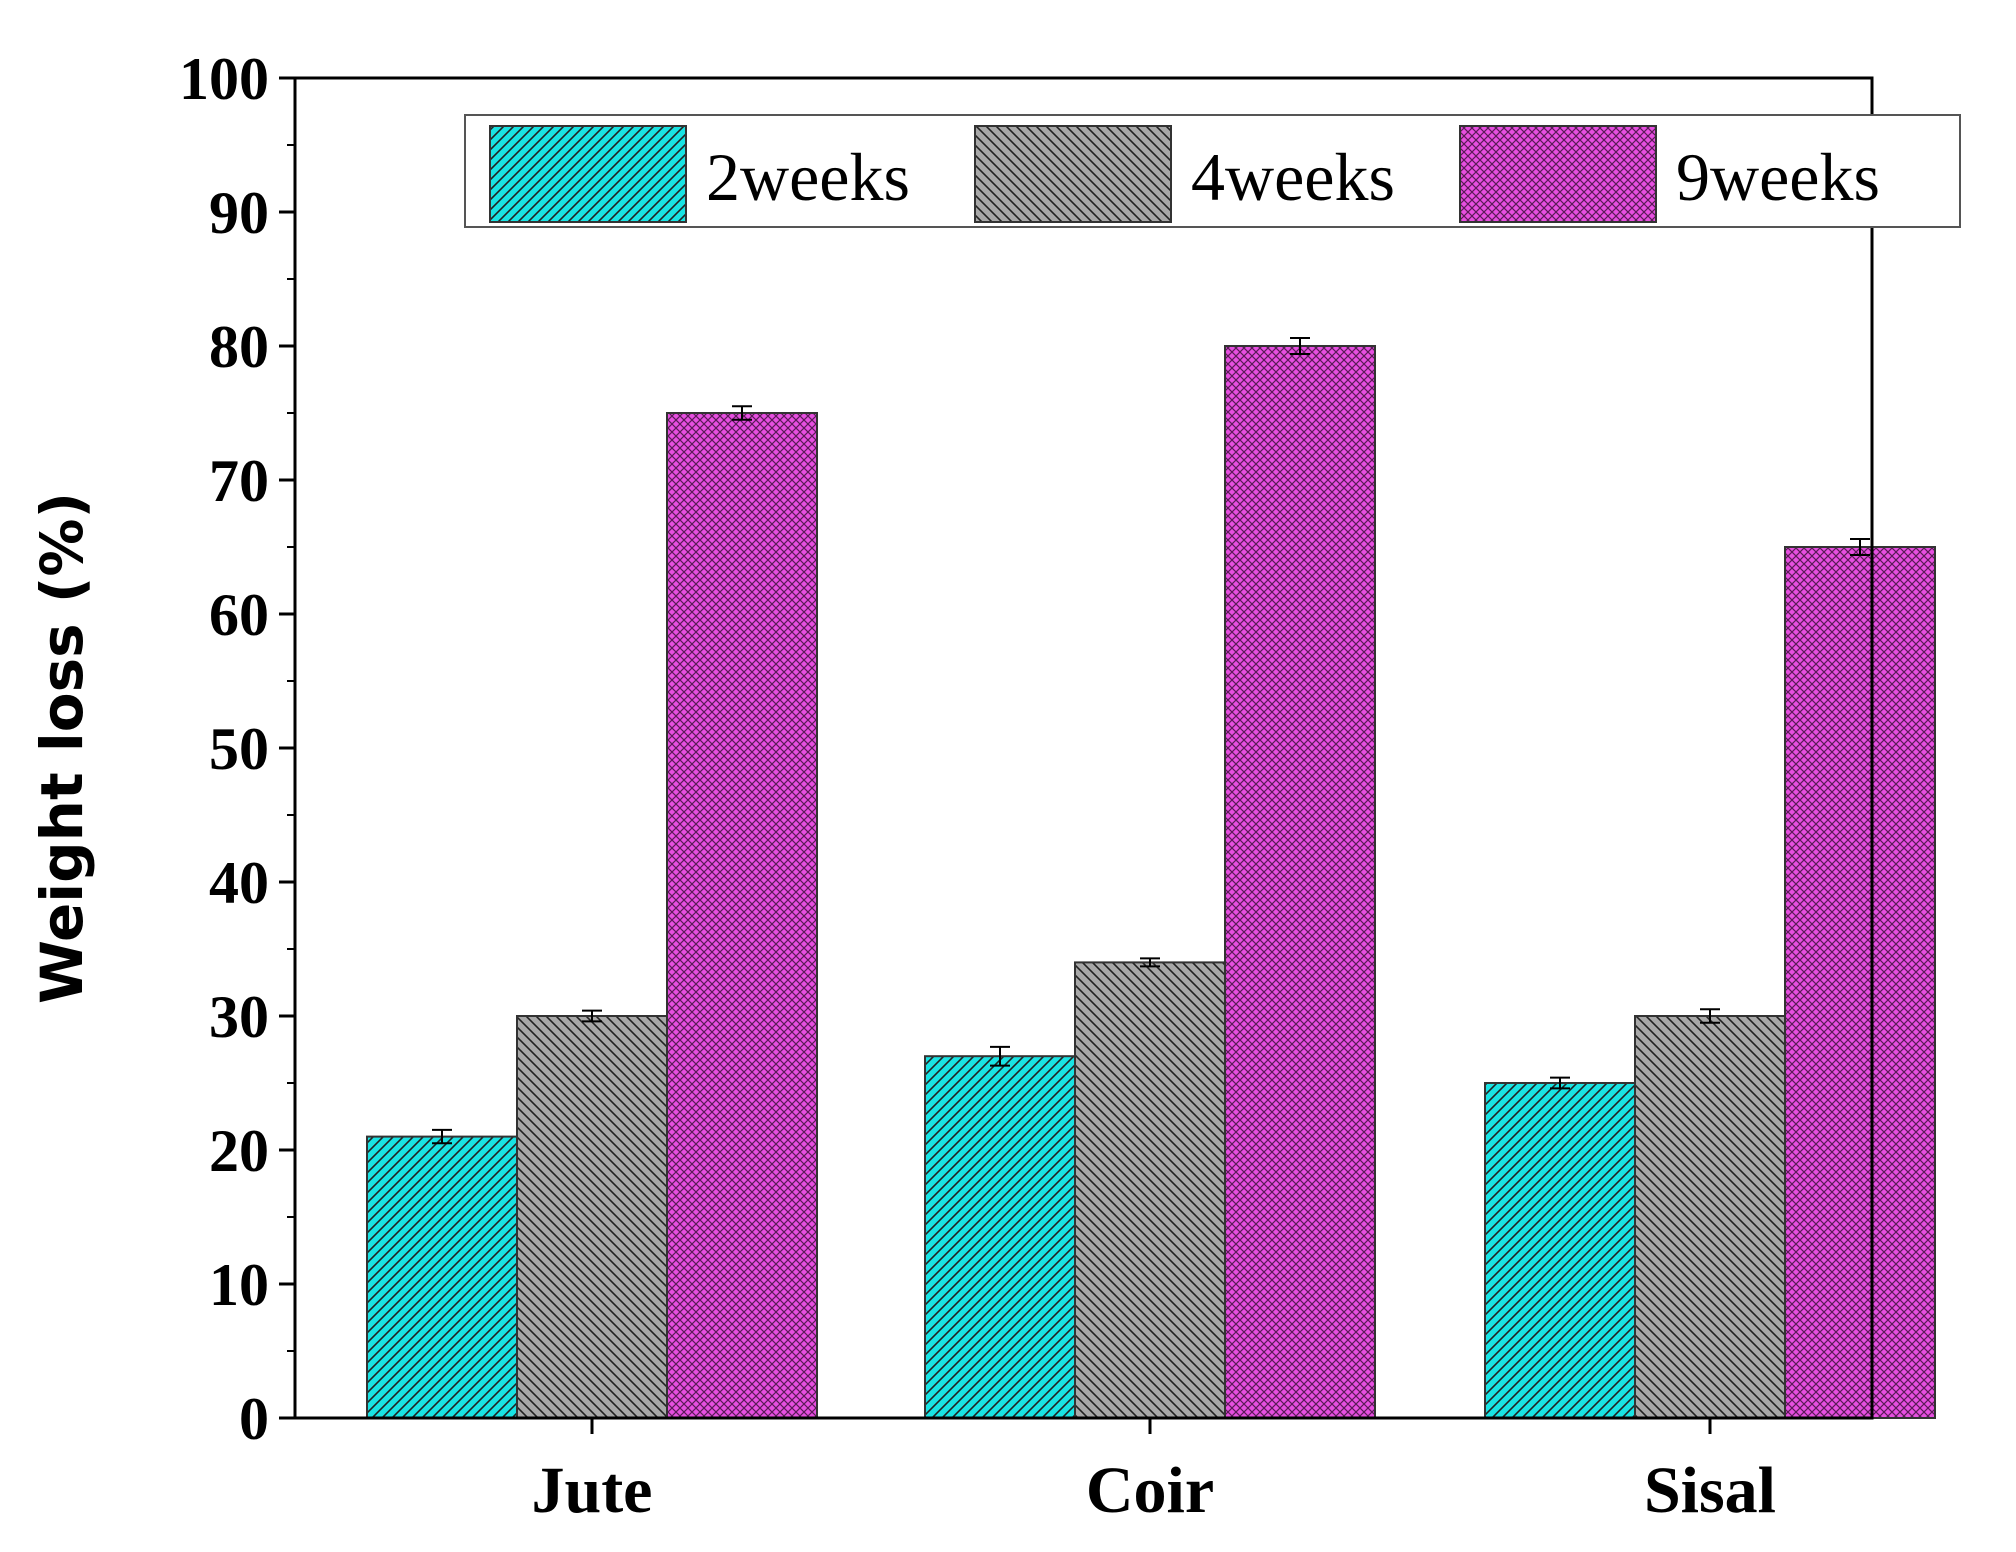  Describe the element at coordinates (442, 1277) in the screenshot. I see `bar-jute-2weeks` at that location.